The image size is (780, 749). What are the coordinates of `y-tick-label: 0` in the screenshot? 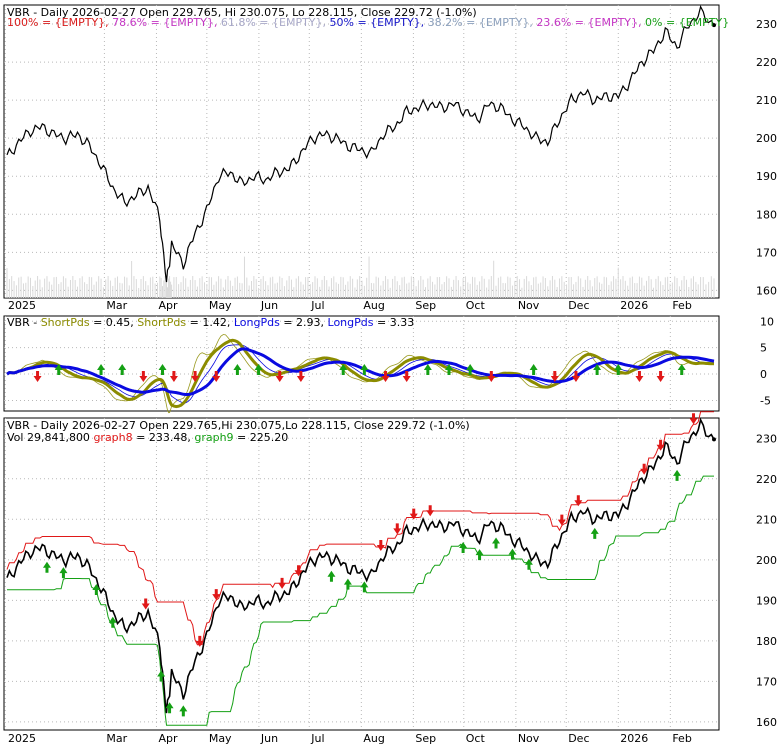 It's located at (763, 374).